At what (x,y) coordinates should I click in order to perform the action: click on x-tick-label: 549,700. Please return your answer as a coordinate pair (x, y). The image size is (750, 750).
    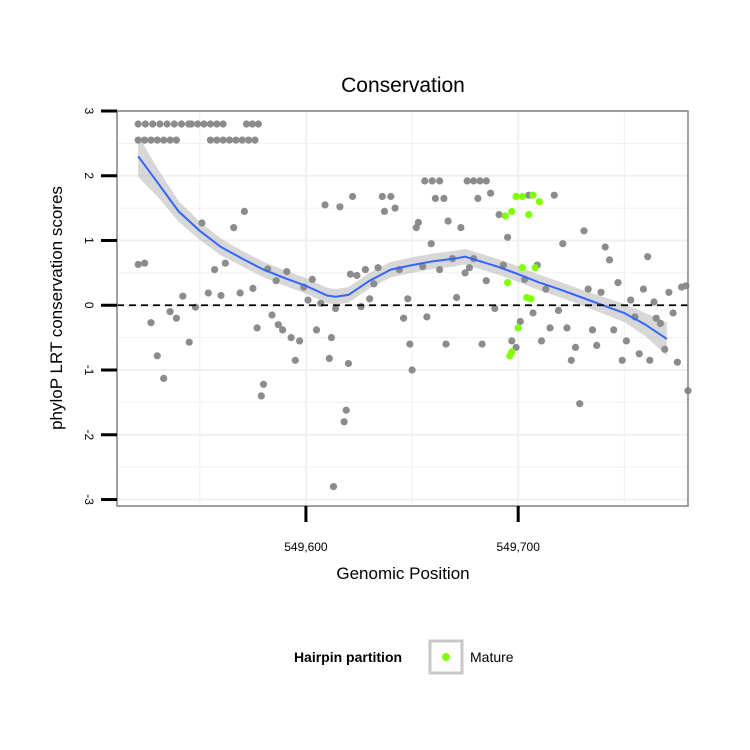
    Looking at the image, I should click on (518, 547).